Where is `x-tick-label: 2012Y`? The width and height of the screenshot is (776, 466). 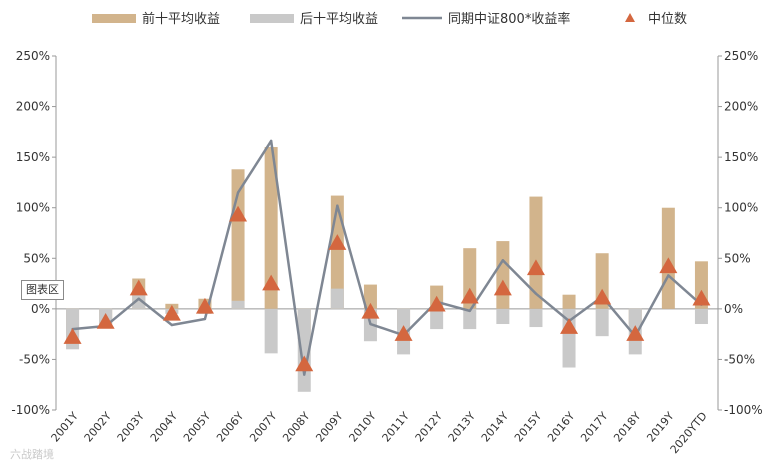
x-tick-label: 2012Y is located at coordinates (429, 426).